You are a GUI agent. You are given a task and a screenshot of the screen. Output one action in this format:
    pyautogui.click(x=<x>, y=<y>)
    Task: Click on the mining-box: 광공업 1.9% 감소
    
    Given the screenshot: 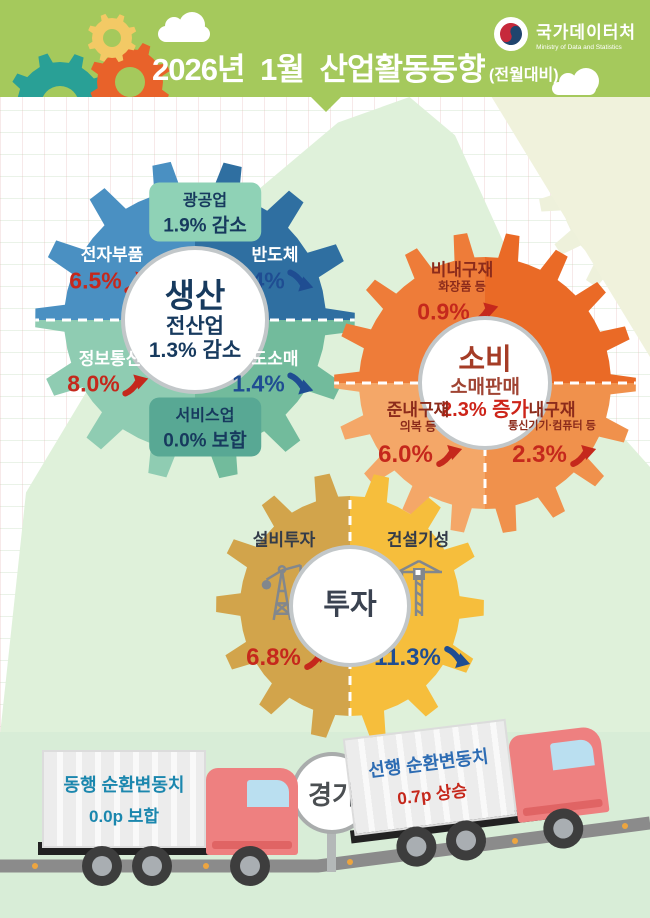 What is the action you would take?
    pyautogui.click(x=205, y=212)
    